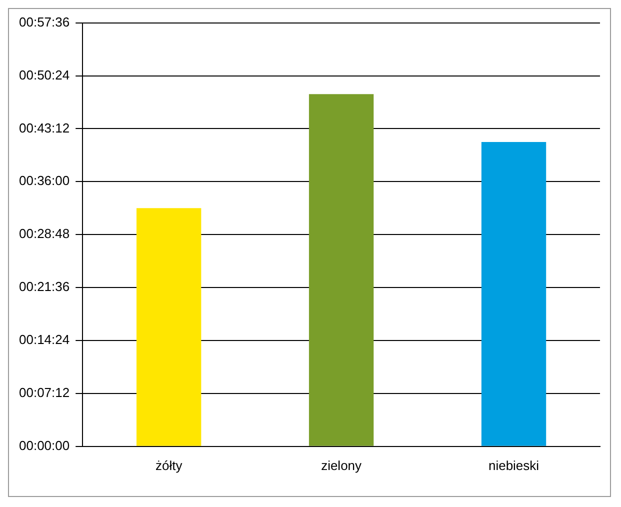 This screenshot has height=507, width=621. Describe the element at coordinates (44, 392) in the screenshot. I see `y-tick-label: 00:07:12` at that location.